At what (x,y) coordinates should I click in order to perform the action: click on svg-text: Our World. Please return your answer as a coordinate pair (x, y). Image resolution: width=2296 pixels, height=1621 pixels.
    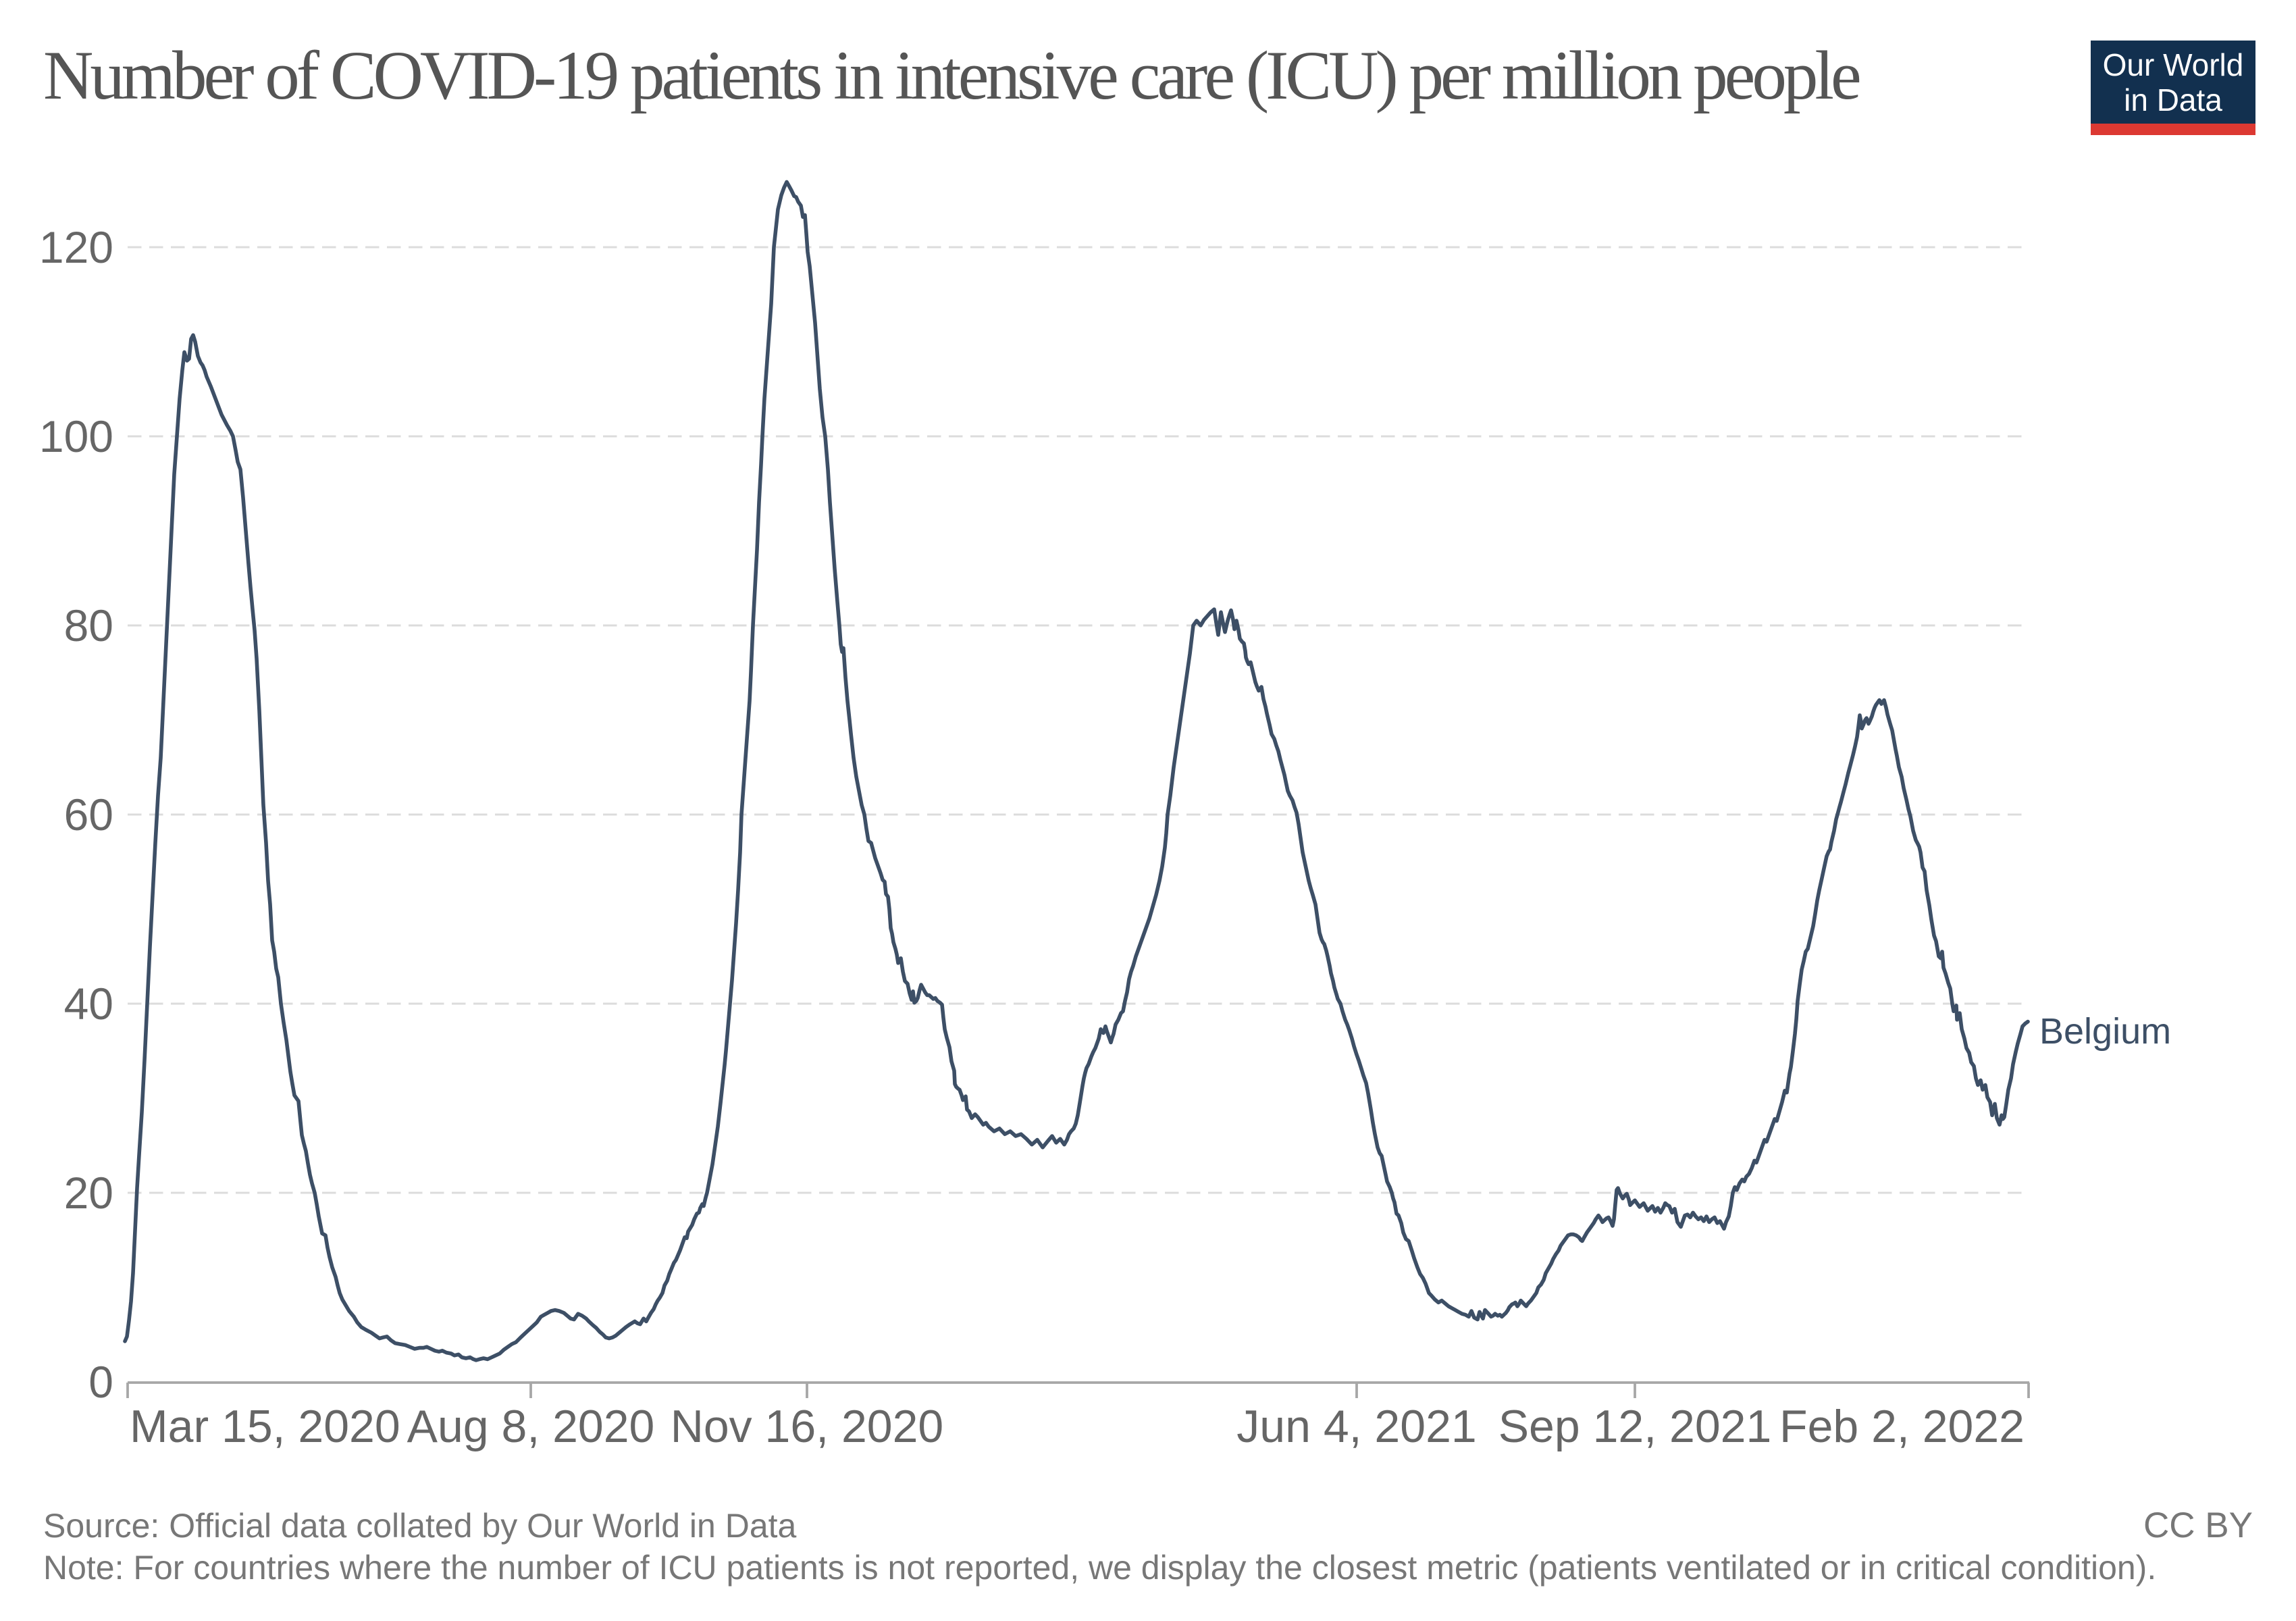
    Looking at the image, I should click on (2173, 64).